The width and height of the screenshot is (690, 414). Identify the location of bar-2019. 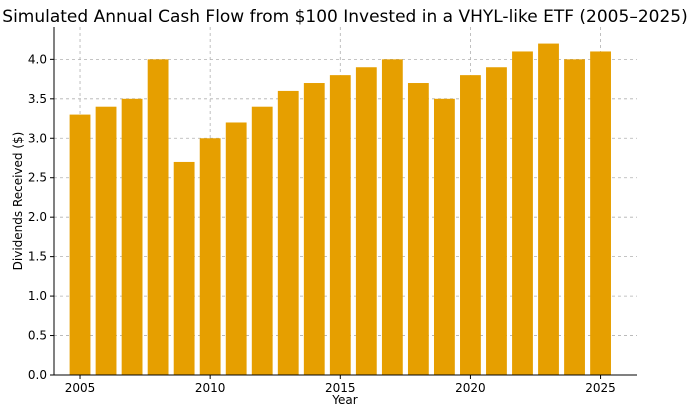
(444, 237).